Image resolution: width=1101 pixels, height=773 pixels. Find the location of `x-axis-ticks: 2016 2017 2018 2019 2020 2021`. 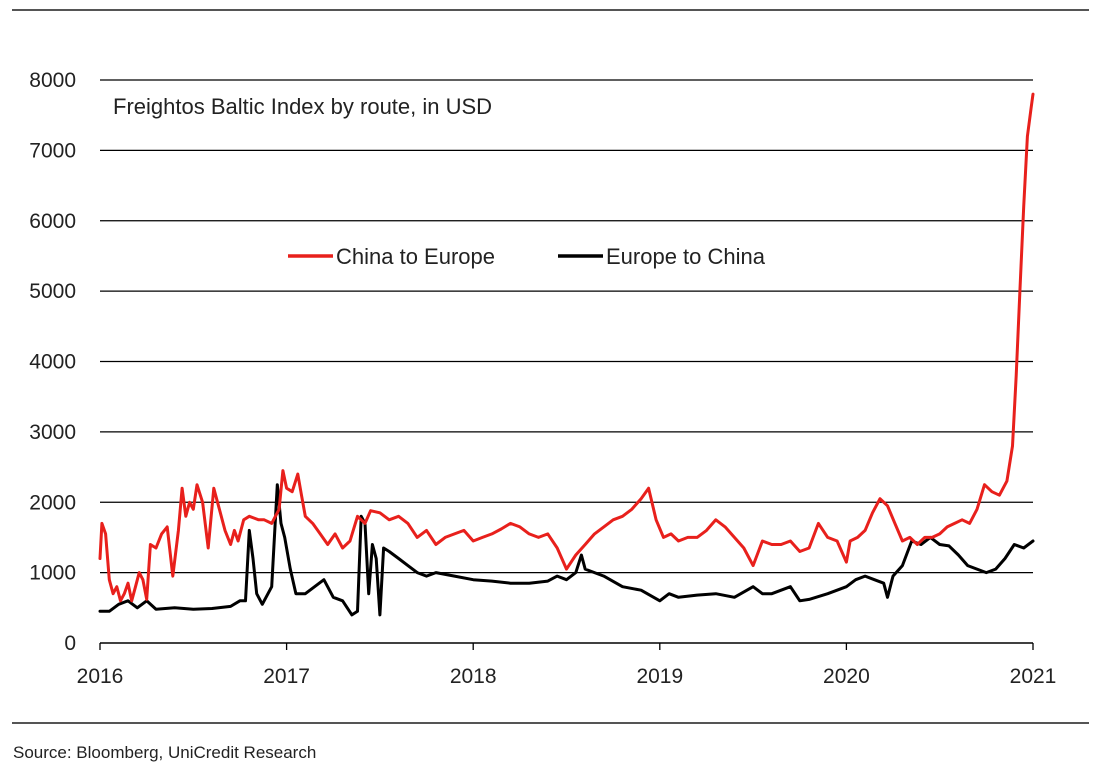

x-axis-ticks: 2016 2017 2018 2019 2020 2021 is located at coordinates (567, 665).